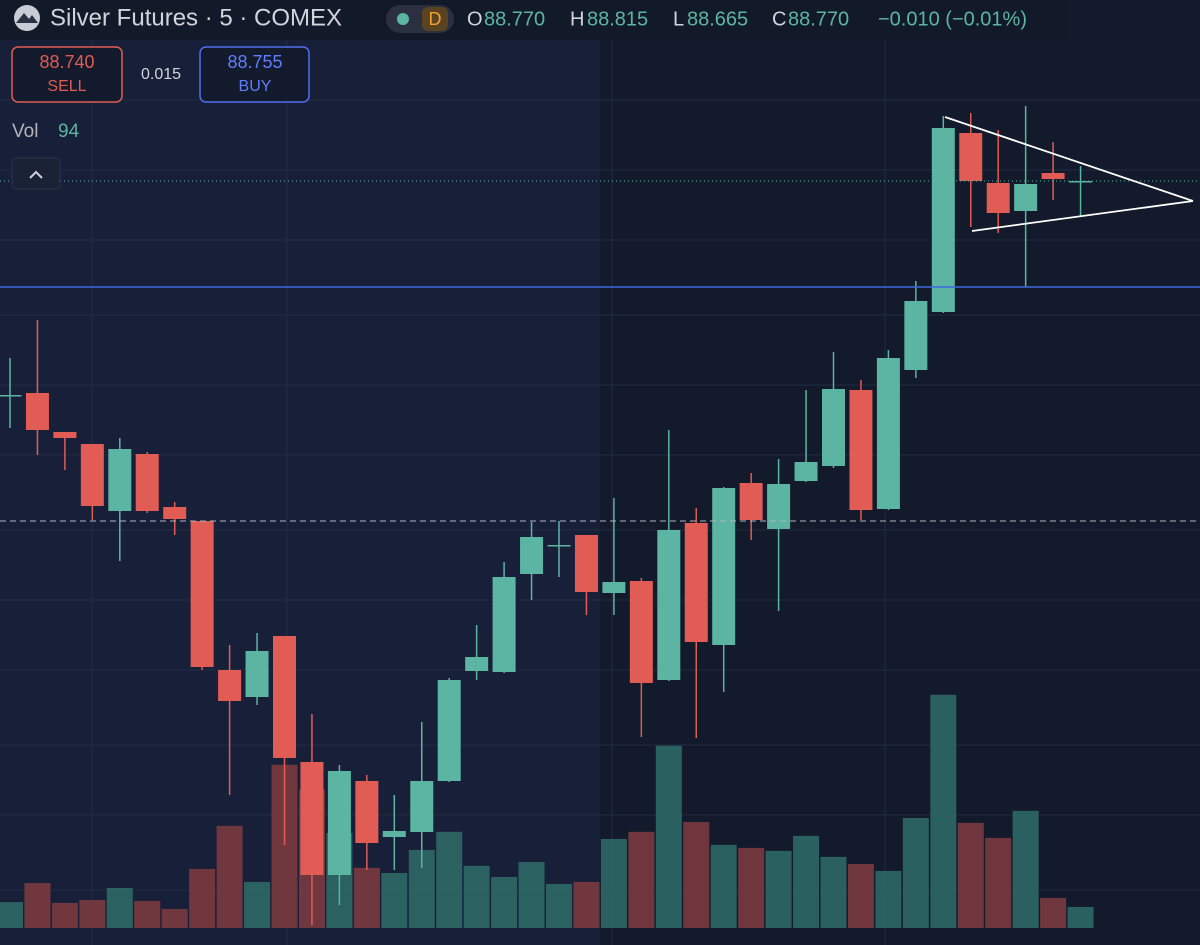 Image resolution: width=1200 pixels, height=945 pixels. What do you see at coordinates (475, 19) in the screenshot?
I see `ohlc-label: O` at bounding box center [475, 19].